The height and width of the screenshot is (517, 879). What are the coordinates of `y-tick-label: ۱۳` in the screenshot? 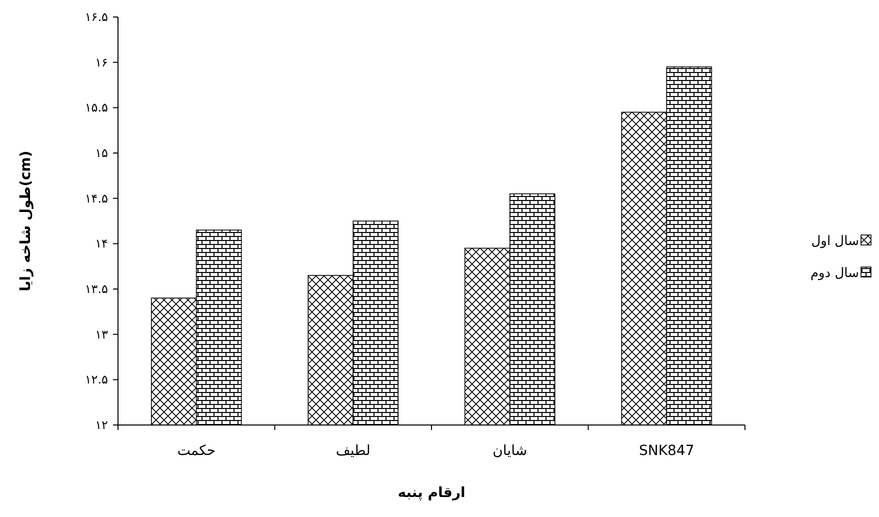 It's located at (102, 334).